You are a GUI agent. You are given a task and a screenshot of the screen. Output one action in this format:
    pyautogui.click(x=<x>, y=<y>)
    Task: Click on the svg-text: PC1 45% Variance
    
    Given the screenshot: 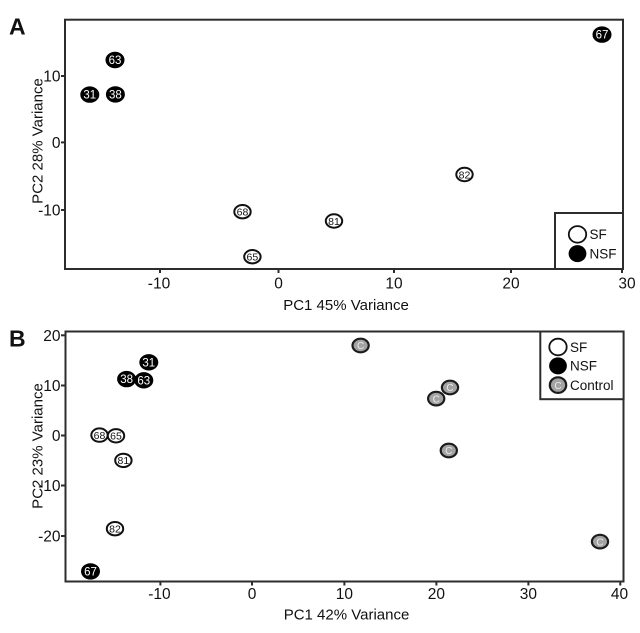 What is the action you would take?
    pyautogui.click(x=346, y=305)
    